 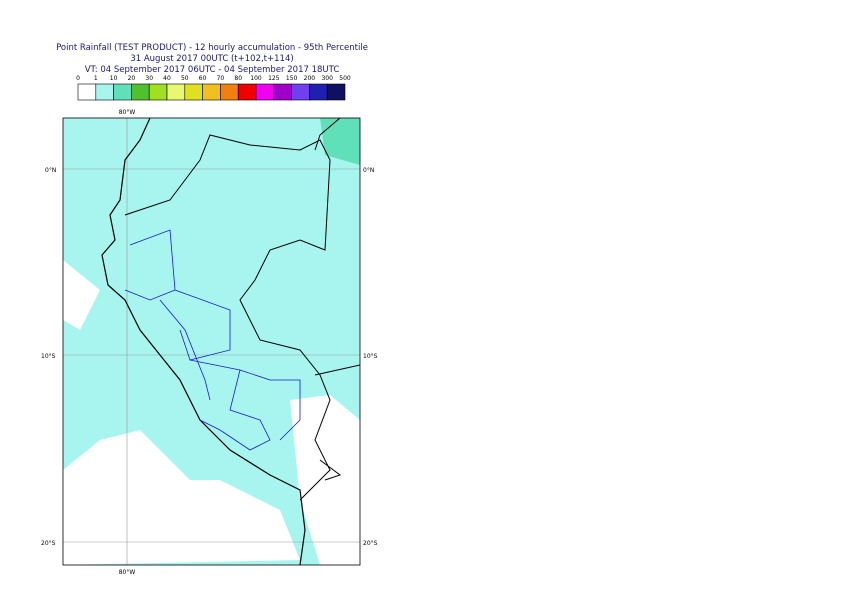 What do you see at coordinates (96, 78) in the screenshot?
I see `legend-label: 1` at bounding box center [96, 78].